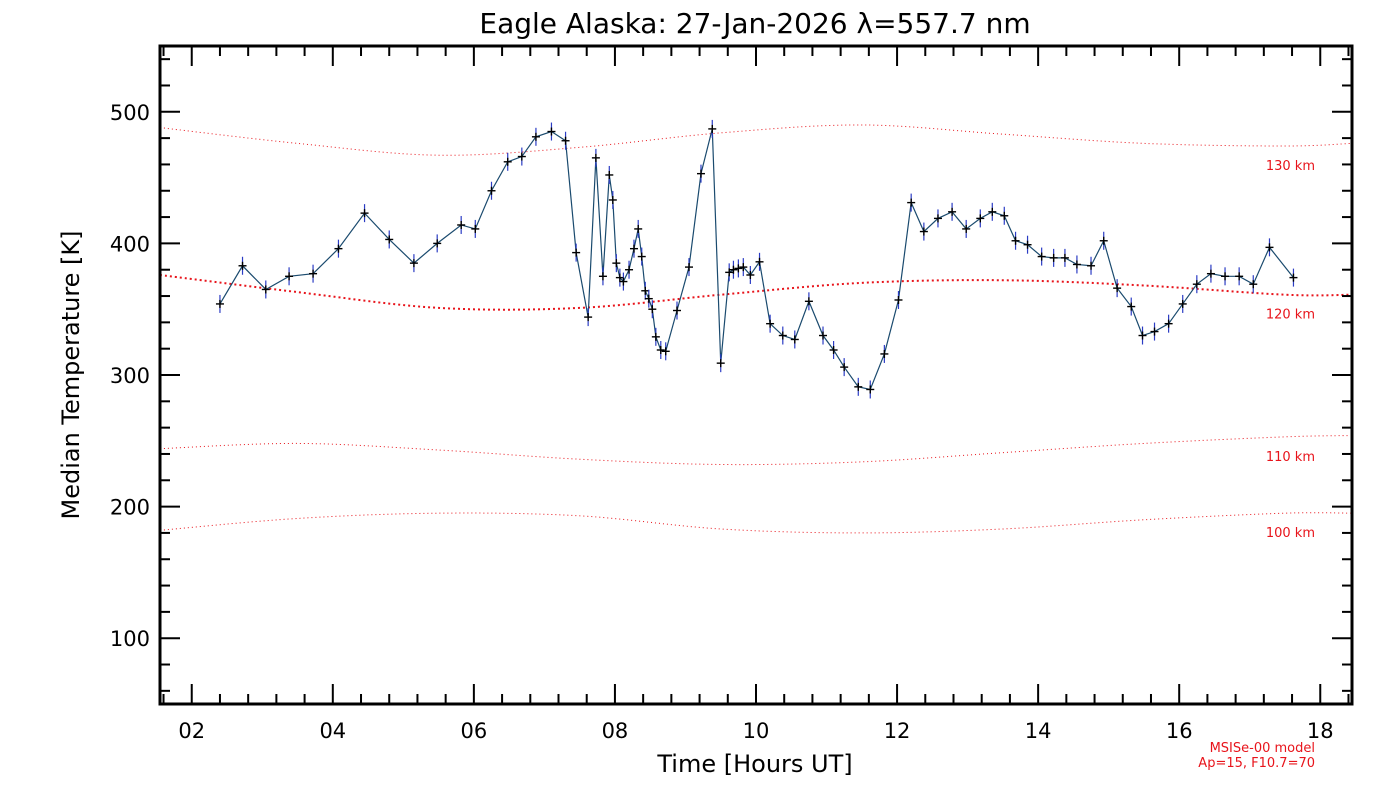 This screenshot has width=1400, height=800. What do you see at coordinates (1262, 748) in the screenshot?
I see `model-note-line-1: MSISe-00 model` at bounding box center [1262, 748].